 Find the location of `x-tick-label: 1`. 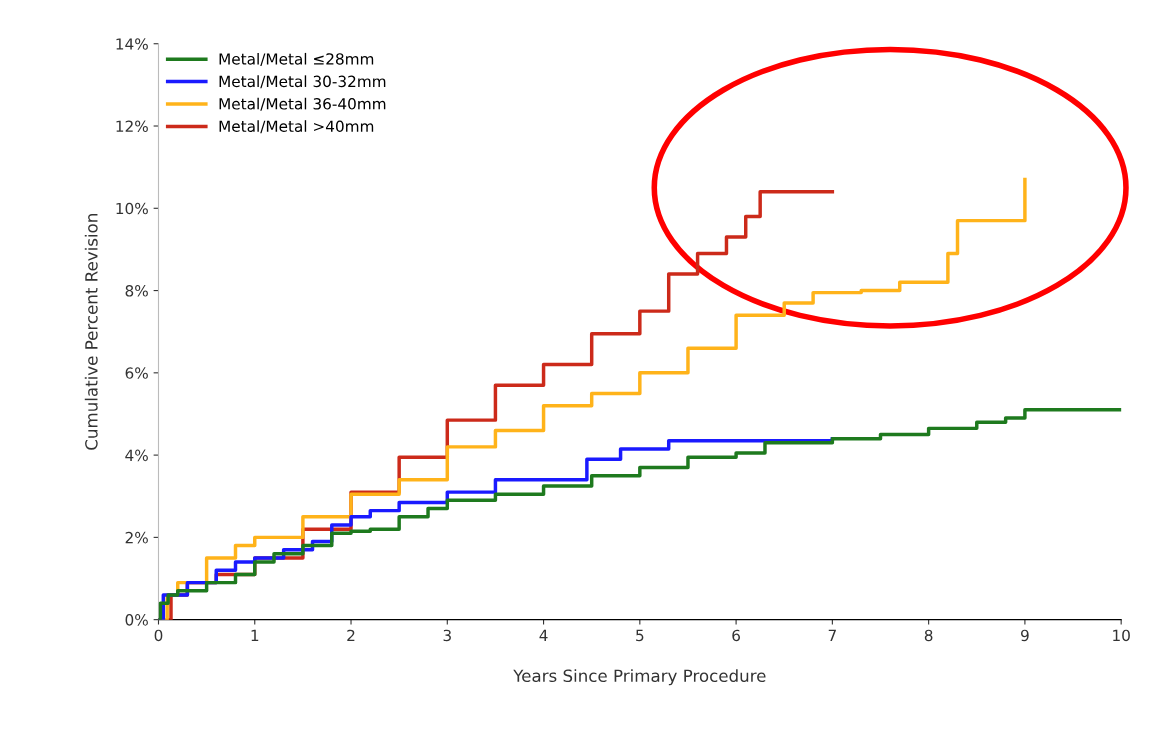

x-tick-label: 1 is located at coordinates (255, 635).